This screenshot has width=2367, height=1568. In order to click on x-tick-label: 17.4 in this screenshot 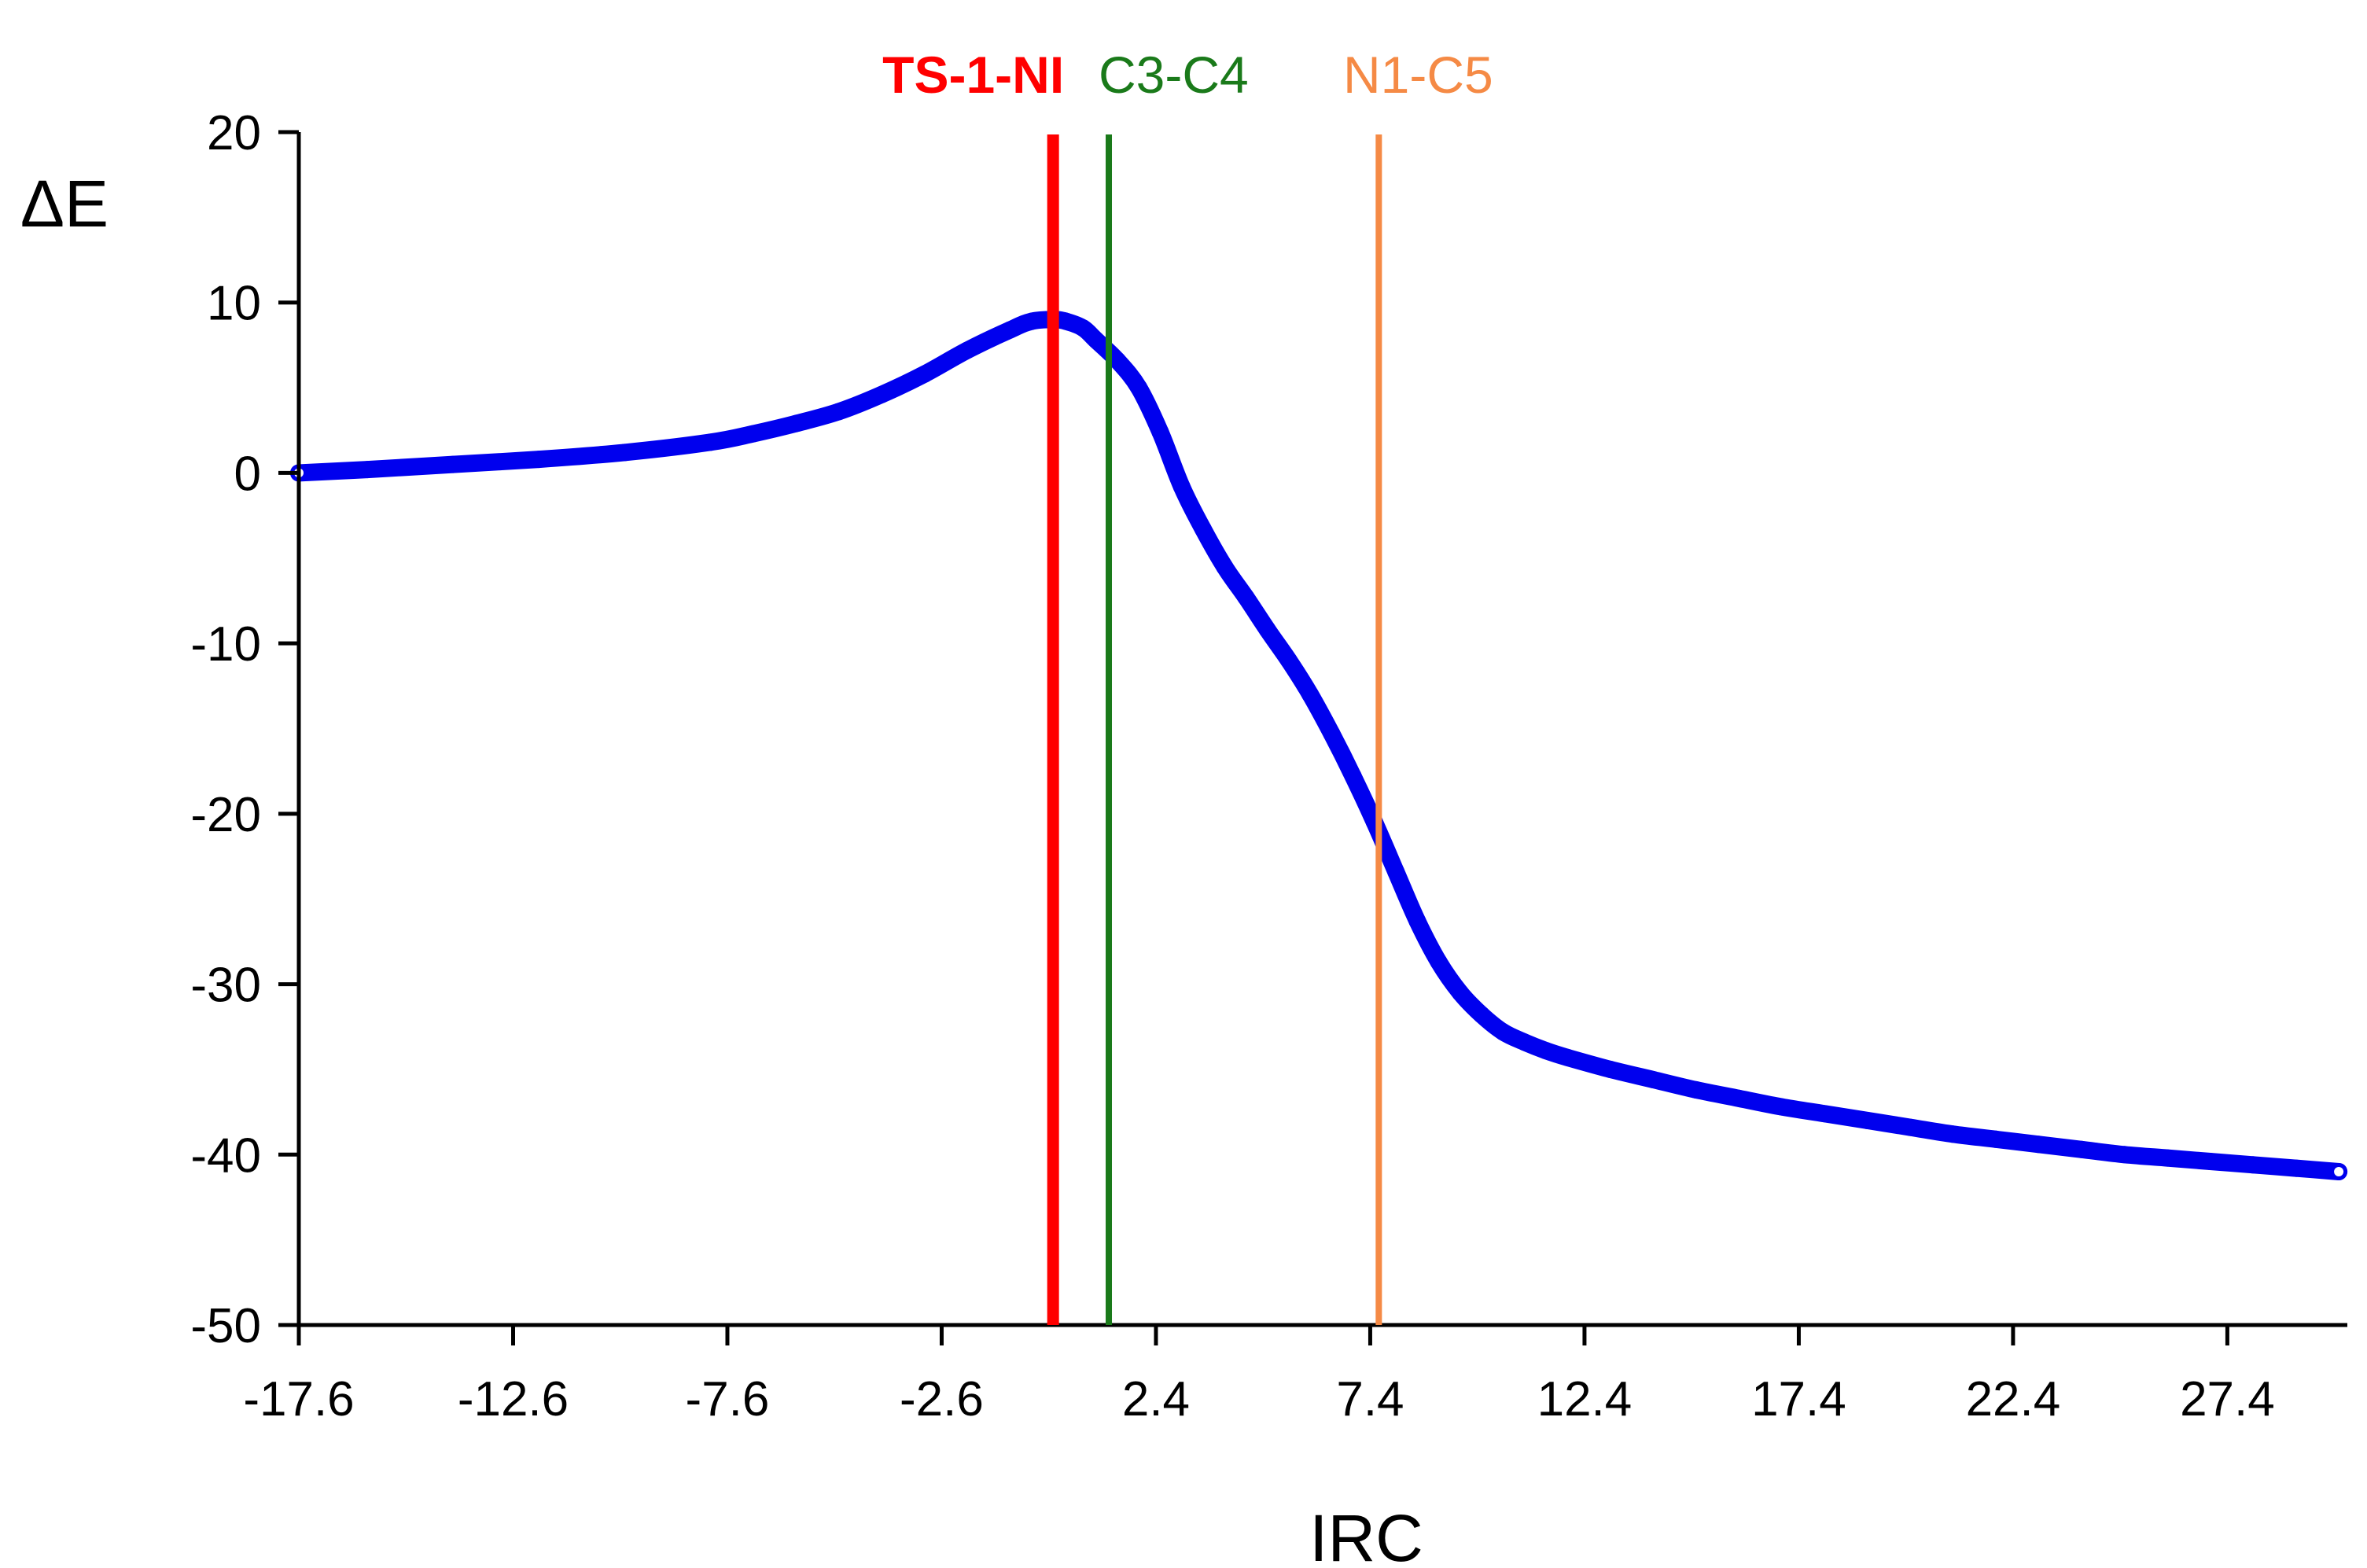, I will do `click(1798, 1399)`.